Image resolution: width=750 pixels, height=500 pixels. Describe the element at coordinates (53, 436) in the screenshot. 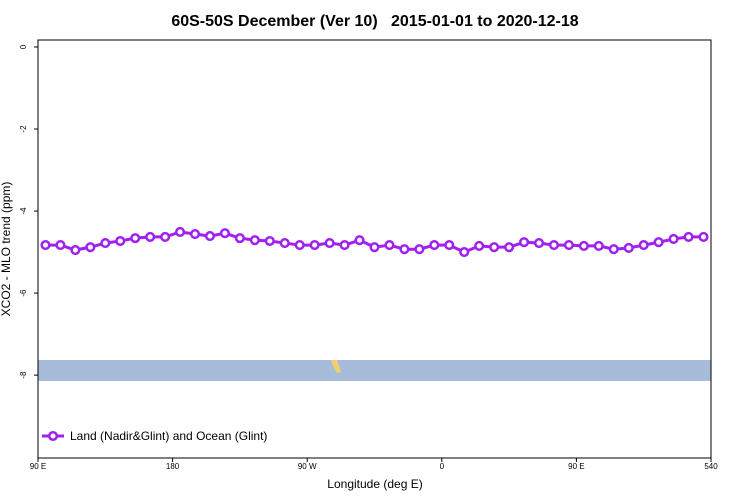

I see `legend-point` at that location.